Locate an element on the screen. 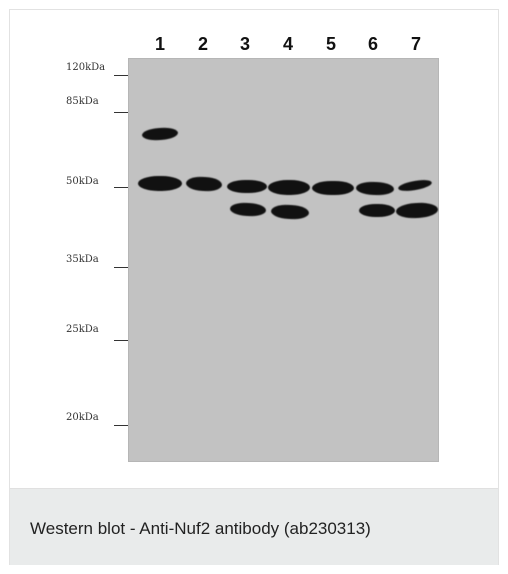 This screenshot has width=508, height=574. marker-tick-85kda is located at coordinates (122, 112).